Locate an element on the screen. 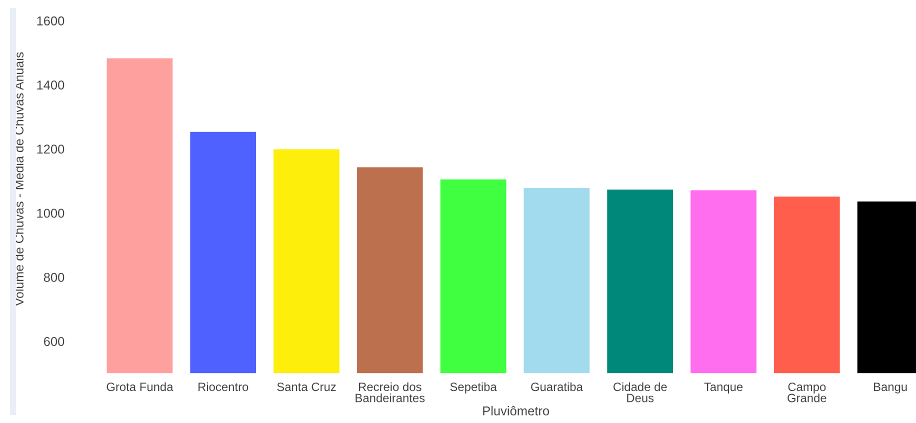 Image resolution: width=916 pixels, height=423 pixels. x-tick-label: Guaratiba is located at coordinates (557, 387).